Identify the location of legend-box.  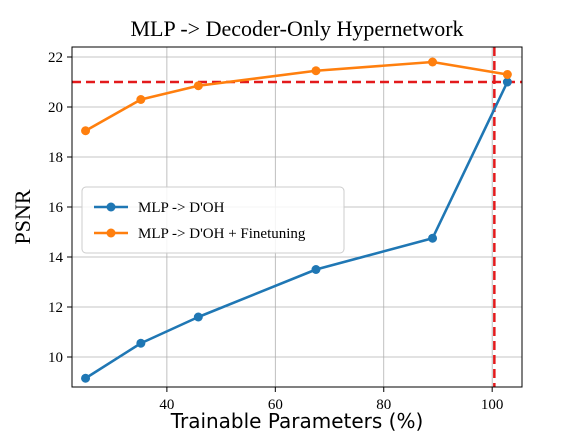
(213, 220).